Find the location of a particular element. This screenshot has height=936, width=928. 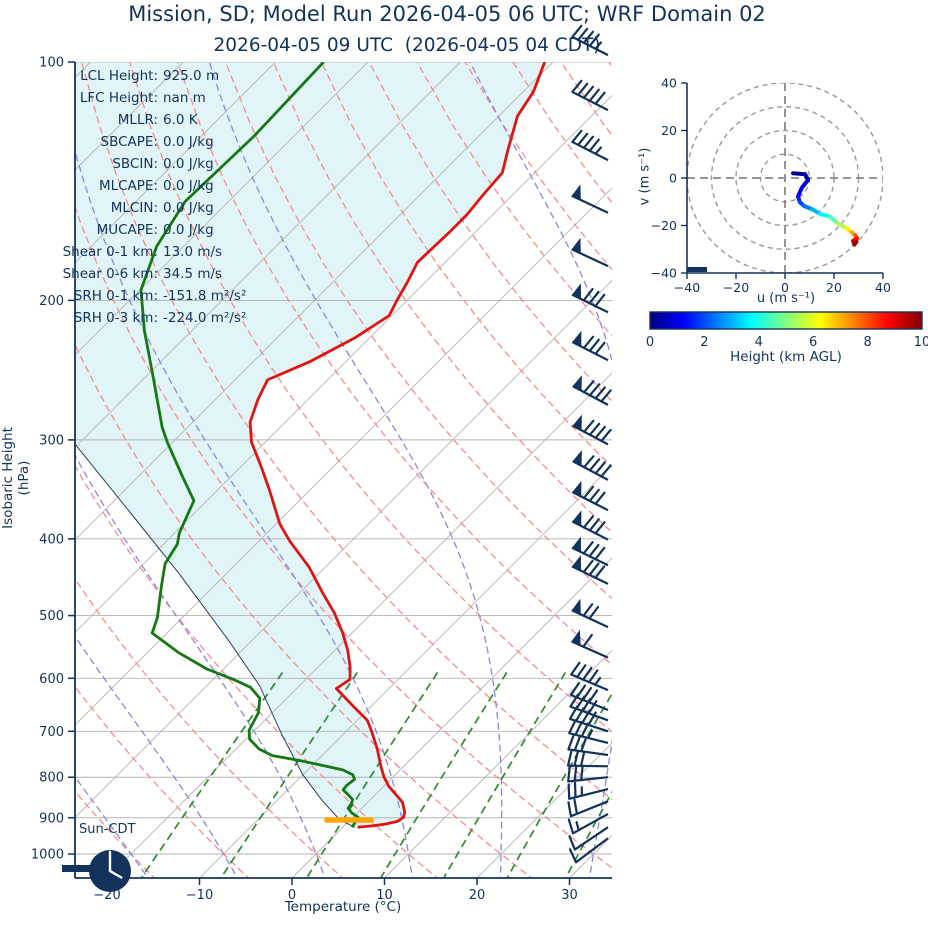

temperature-tick-label: −20 is located at coordinates (106, 895).